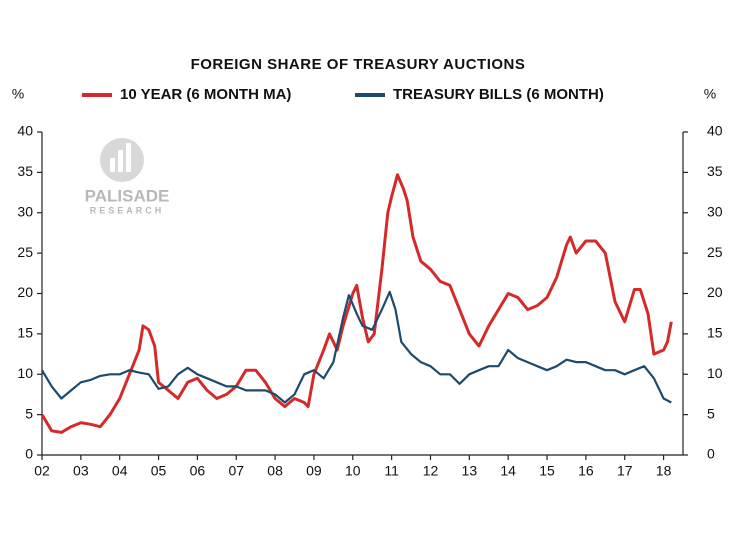 This screenshot has height=550, width=729. What do you see at coordinates (25, 333) in the screenshot?
I see `y-tick-label: 15` at bounding box center [25, 333].